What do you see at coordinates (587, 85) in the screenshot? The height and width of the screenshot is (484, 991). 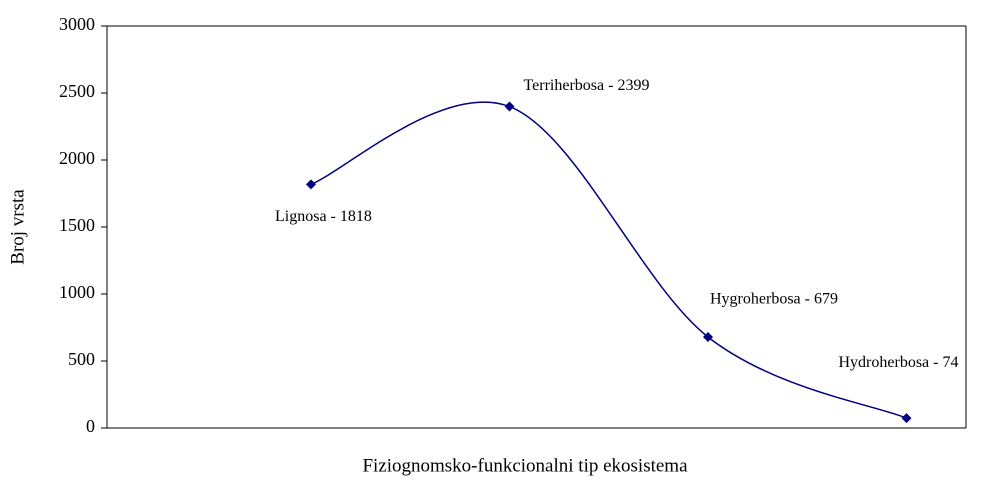 I see `data-label: Terriherbosa - 2399` at bounding box center [587, 85].